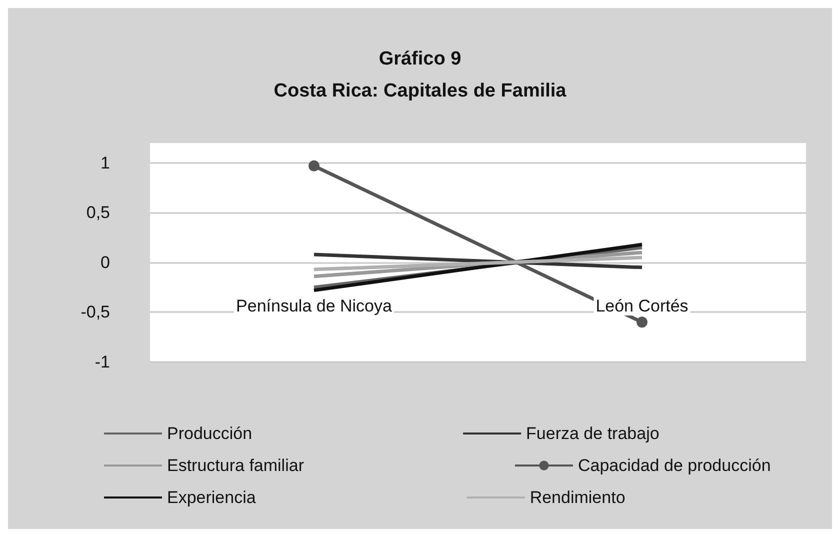 This screenshot has height=537, width=840. I want to click on legend-label: Capacidad de producción, so click(674, 465).